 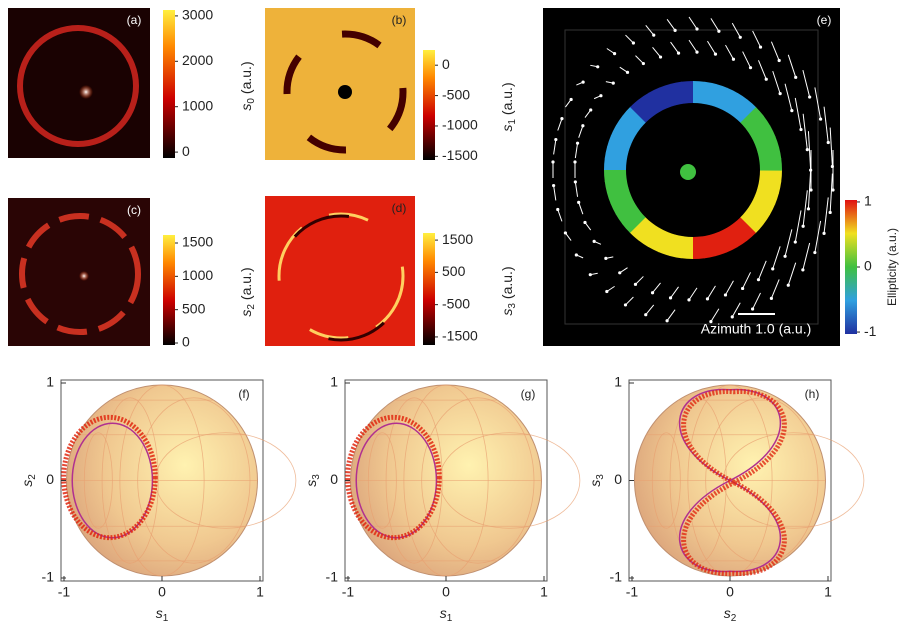 I want to click on x-tick-label: -1, so click(x=632, y=592).